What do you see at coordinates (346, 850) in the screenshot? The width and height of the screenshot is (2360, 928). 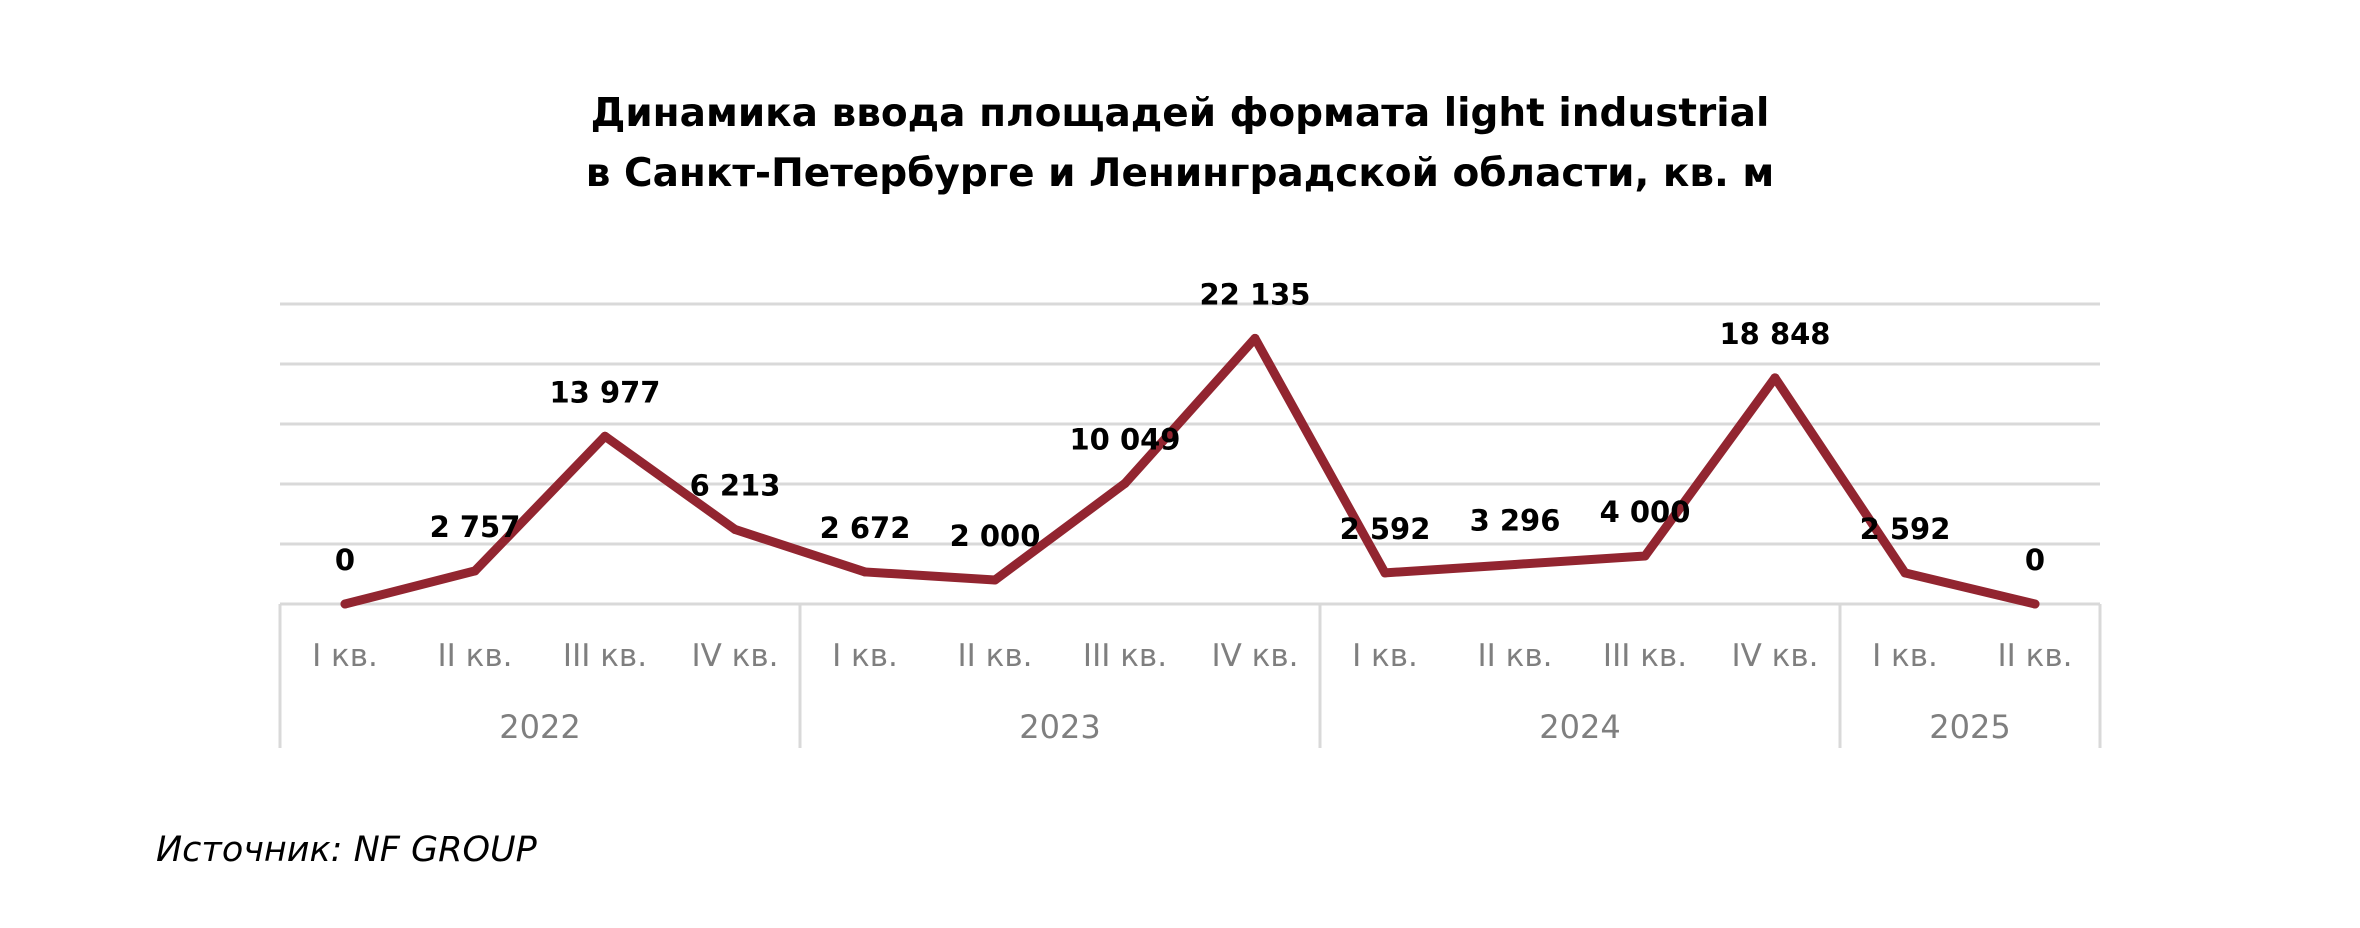 I see `source-note: Источник: NF GROUP` at bounding box center [346, 850].